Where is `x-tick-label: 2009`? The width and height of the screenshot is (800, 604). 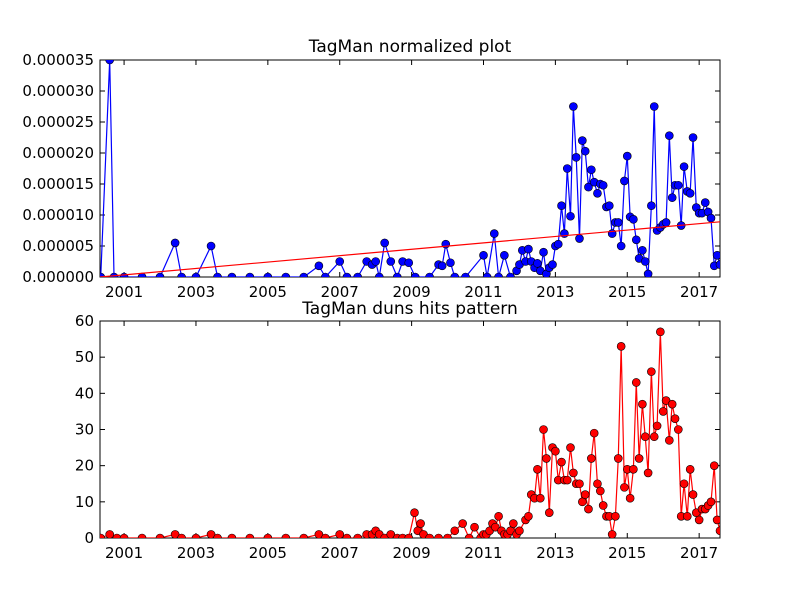 x-tick-label: 2009 is located at coordinates (412, 553).